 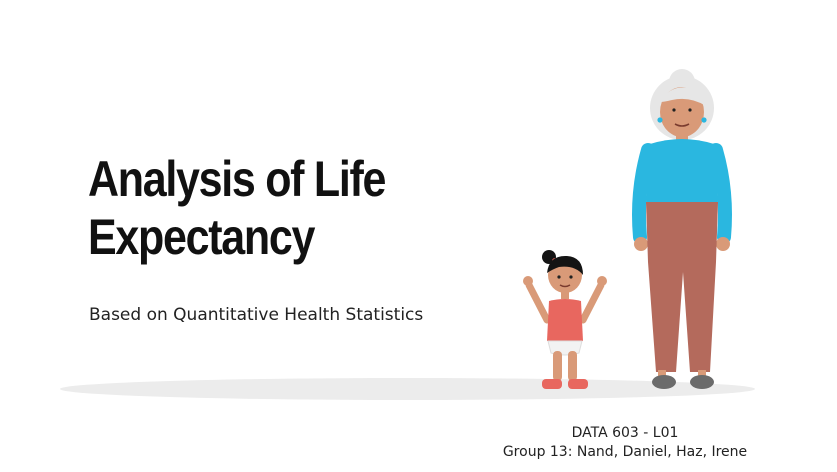 I want to click on title-line-1: Analysis of Life, so click(x=237, y=179).